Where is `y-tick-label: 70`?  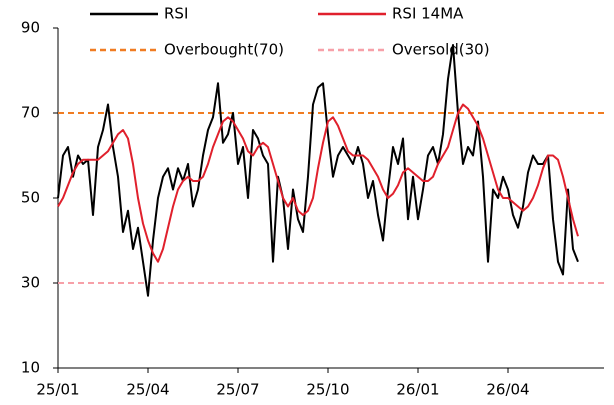
y-tick-label: 70 is located at coordinates (30, 113).